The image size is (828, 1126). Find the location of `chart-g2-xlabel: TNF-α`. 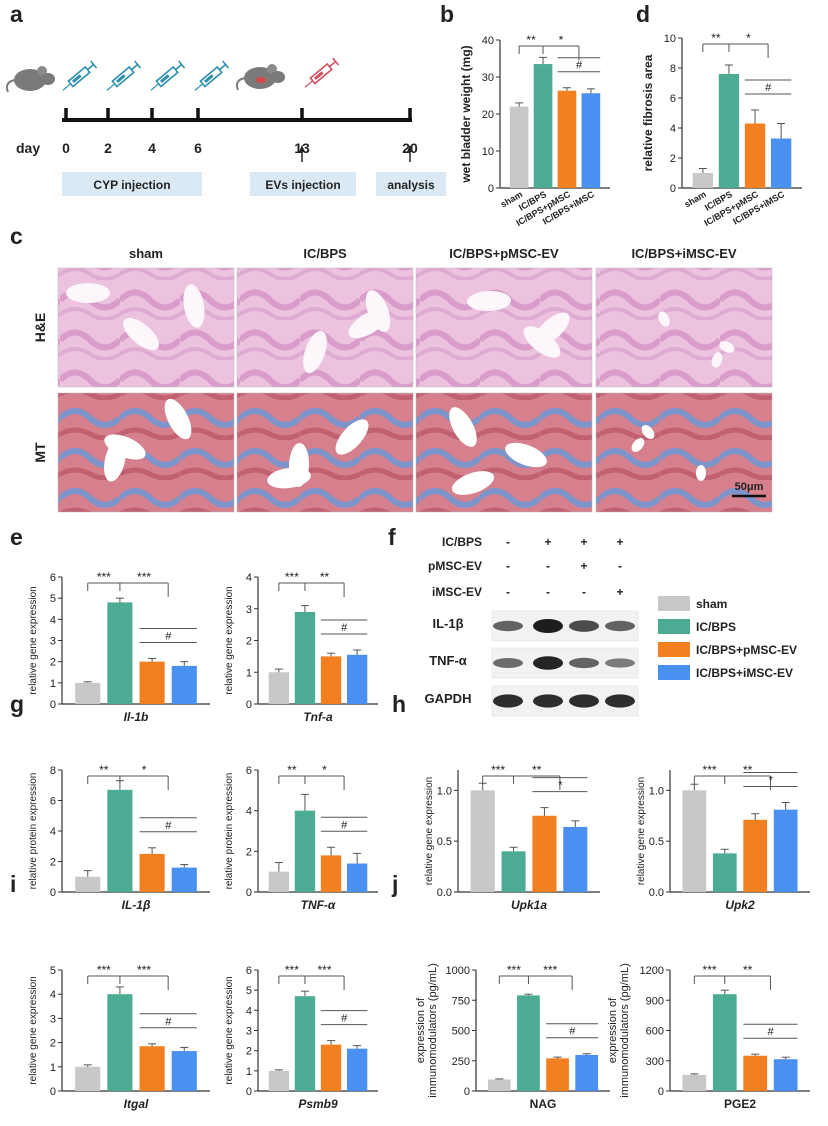

chart-g2-xlabel: TNF-α is located at coordinates (318, 905).